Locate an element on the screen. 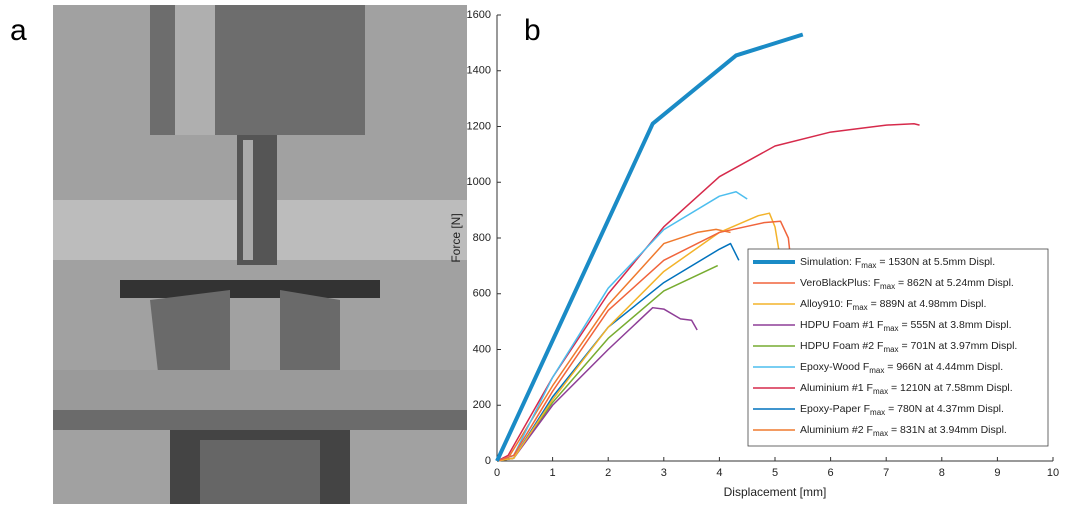 The image size is (1069, 509). y-tick-label: 1200 is located at coordinates (479, 126).